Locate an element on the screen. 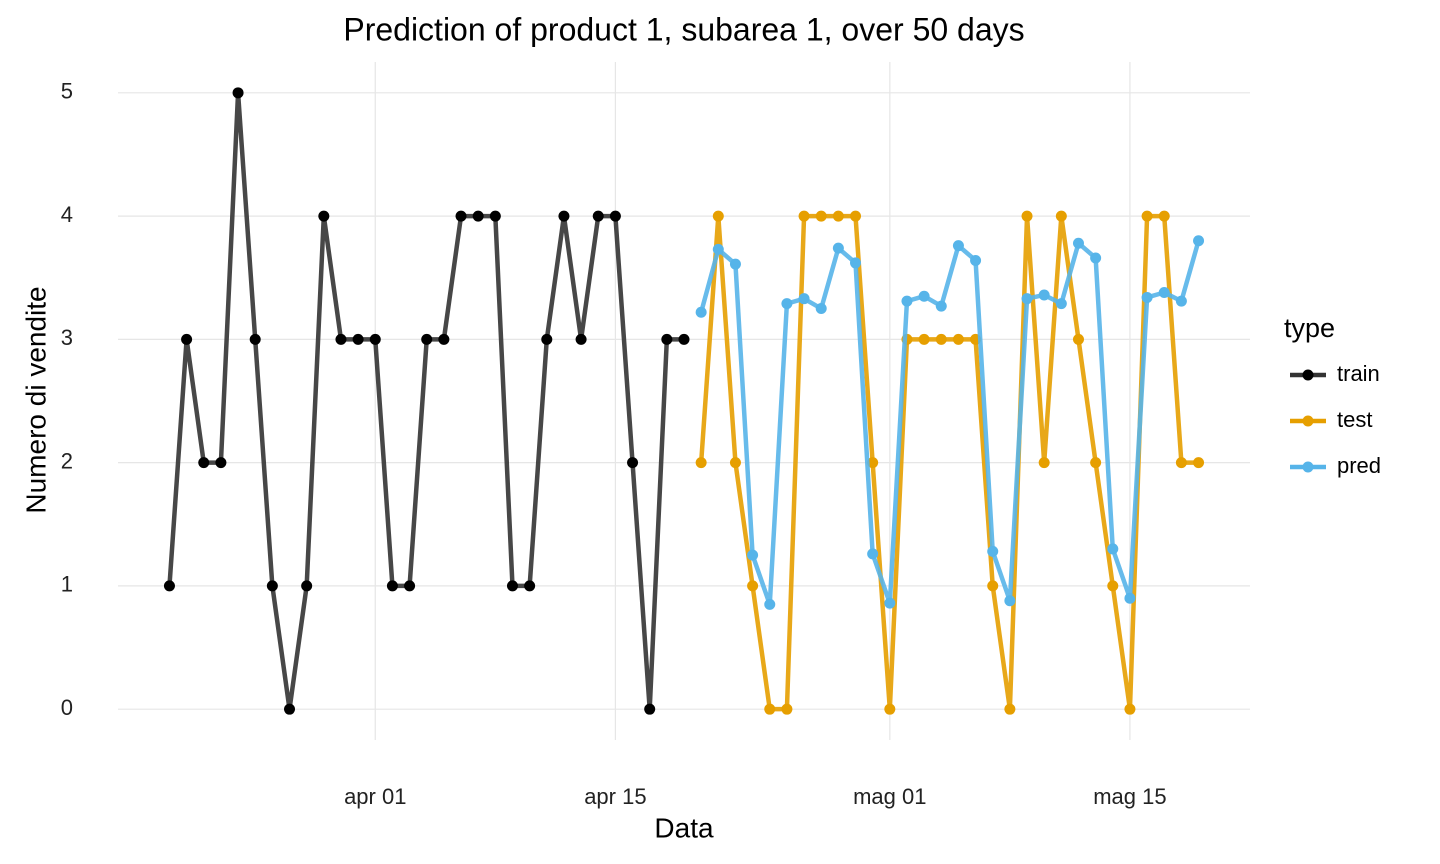  legend-title: type is located at coordinates (1309, 328).